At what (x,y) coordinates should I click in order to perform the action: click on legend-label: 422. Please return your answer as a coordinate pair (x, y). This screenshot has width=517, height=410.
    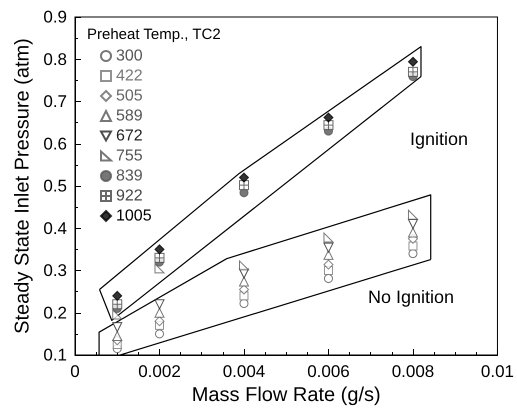
    Looking at the image, I should click on (129, 76).